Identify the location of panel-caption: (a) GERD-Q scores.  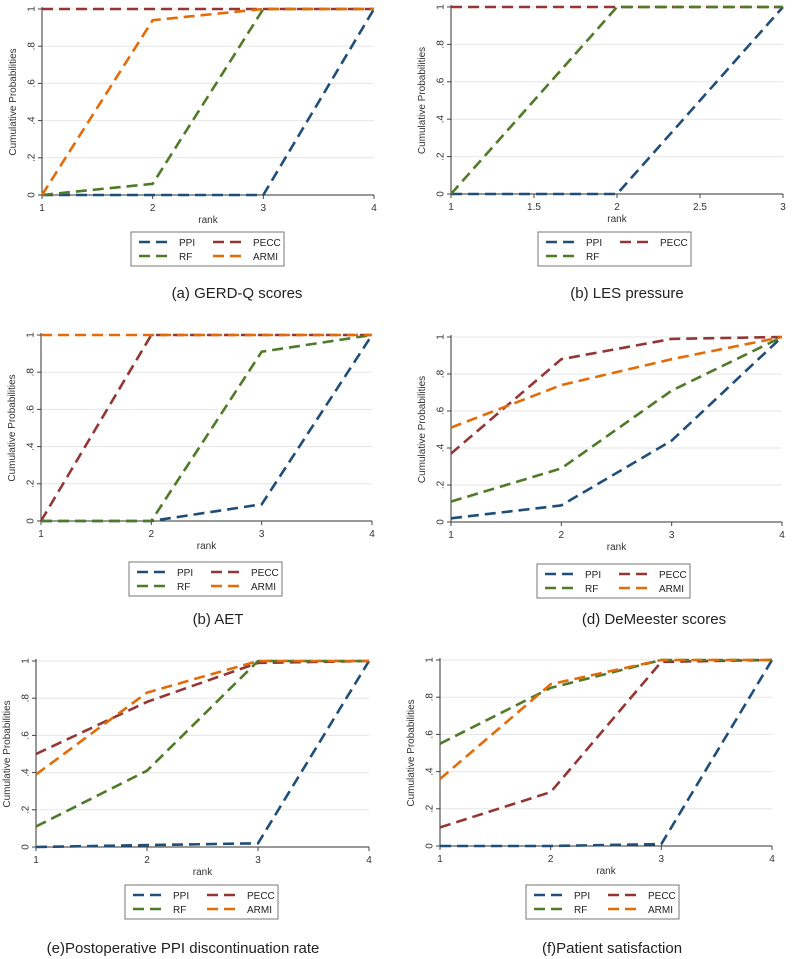
(237, 293).